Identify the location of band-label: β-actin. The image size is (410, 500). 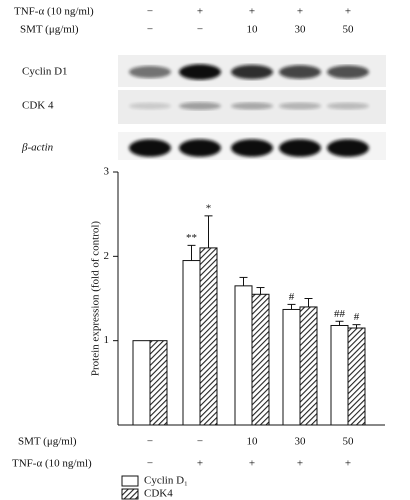
(37, 148).